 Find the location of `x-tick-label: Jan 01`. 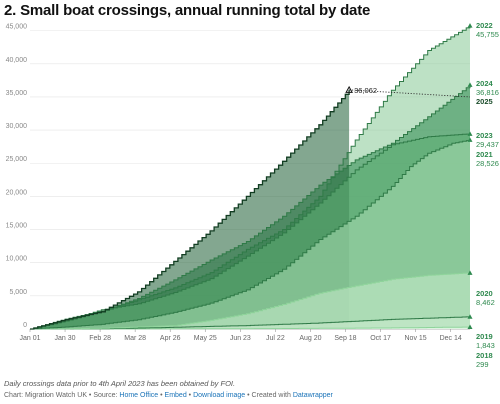

x-tick-label: Jan 01 is located at coordinates (29, 338).